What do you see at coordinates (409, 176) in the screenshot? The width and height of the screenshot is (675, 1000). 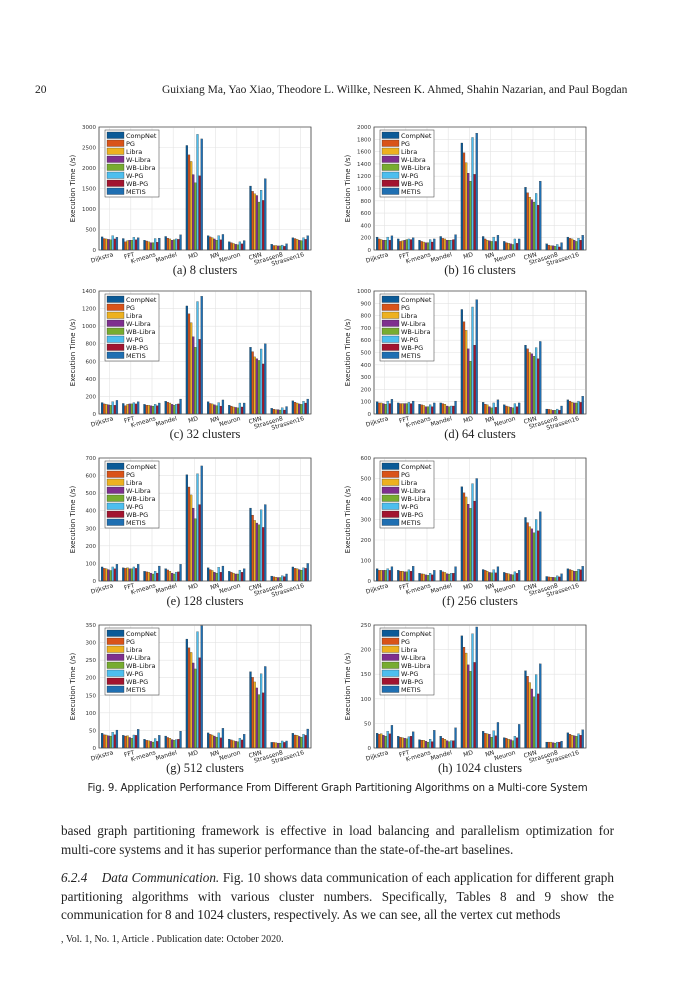 I see `legend-label: W-PG` at bounding box center [409, 176].